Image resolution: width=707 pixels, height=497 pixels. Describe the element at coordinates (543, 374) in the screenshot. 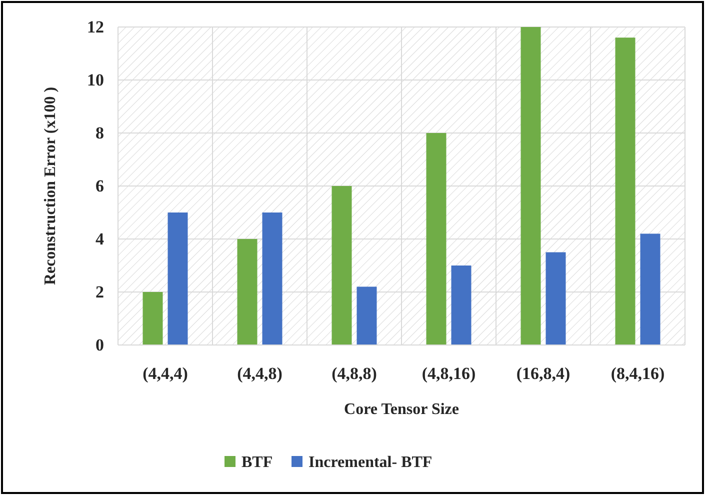

I see `x-tick-label: (16,8,4)` at that location.